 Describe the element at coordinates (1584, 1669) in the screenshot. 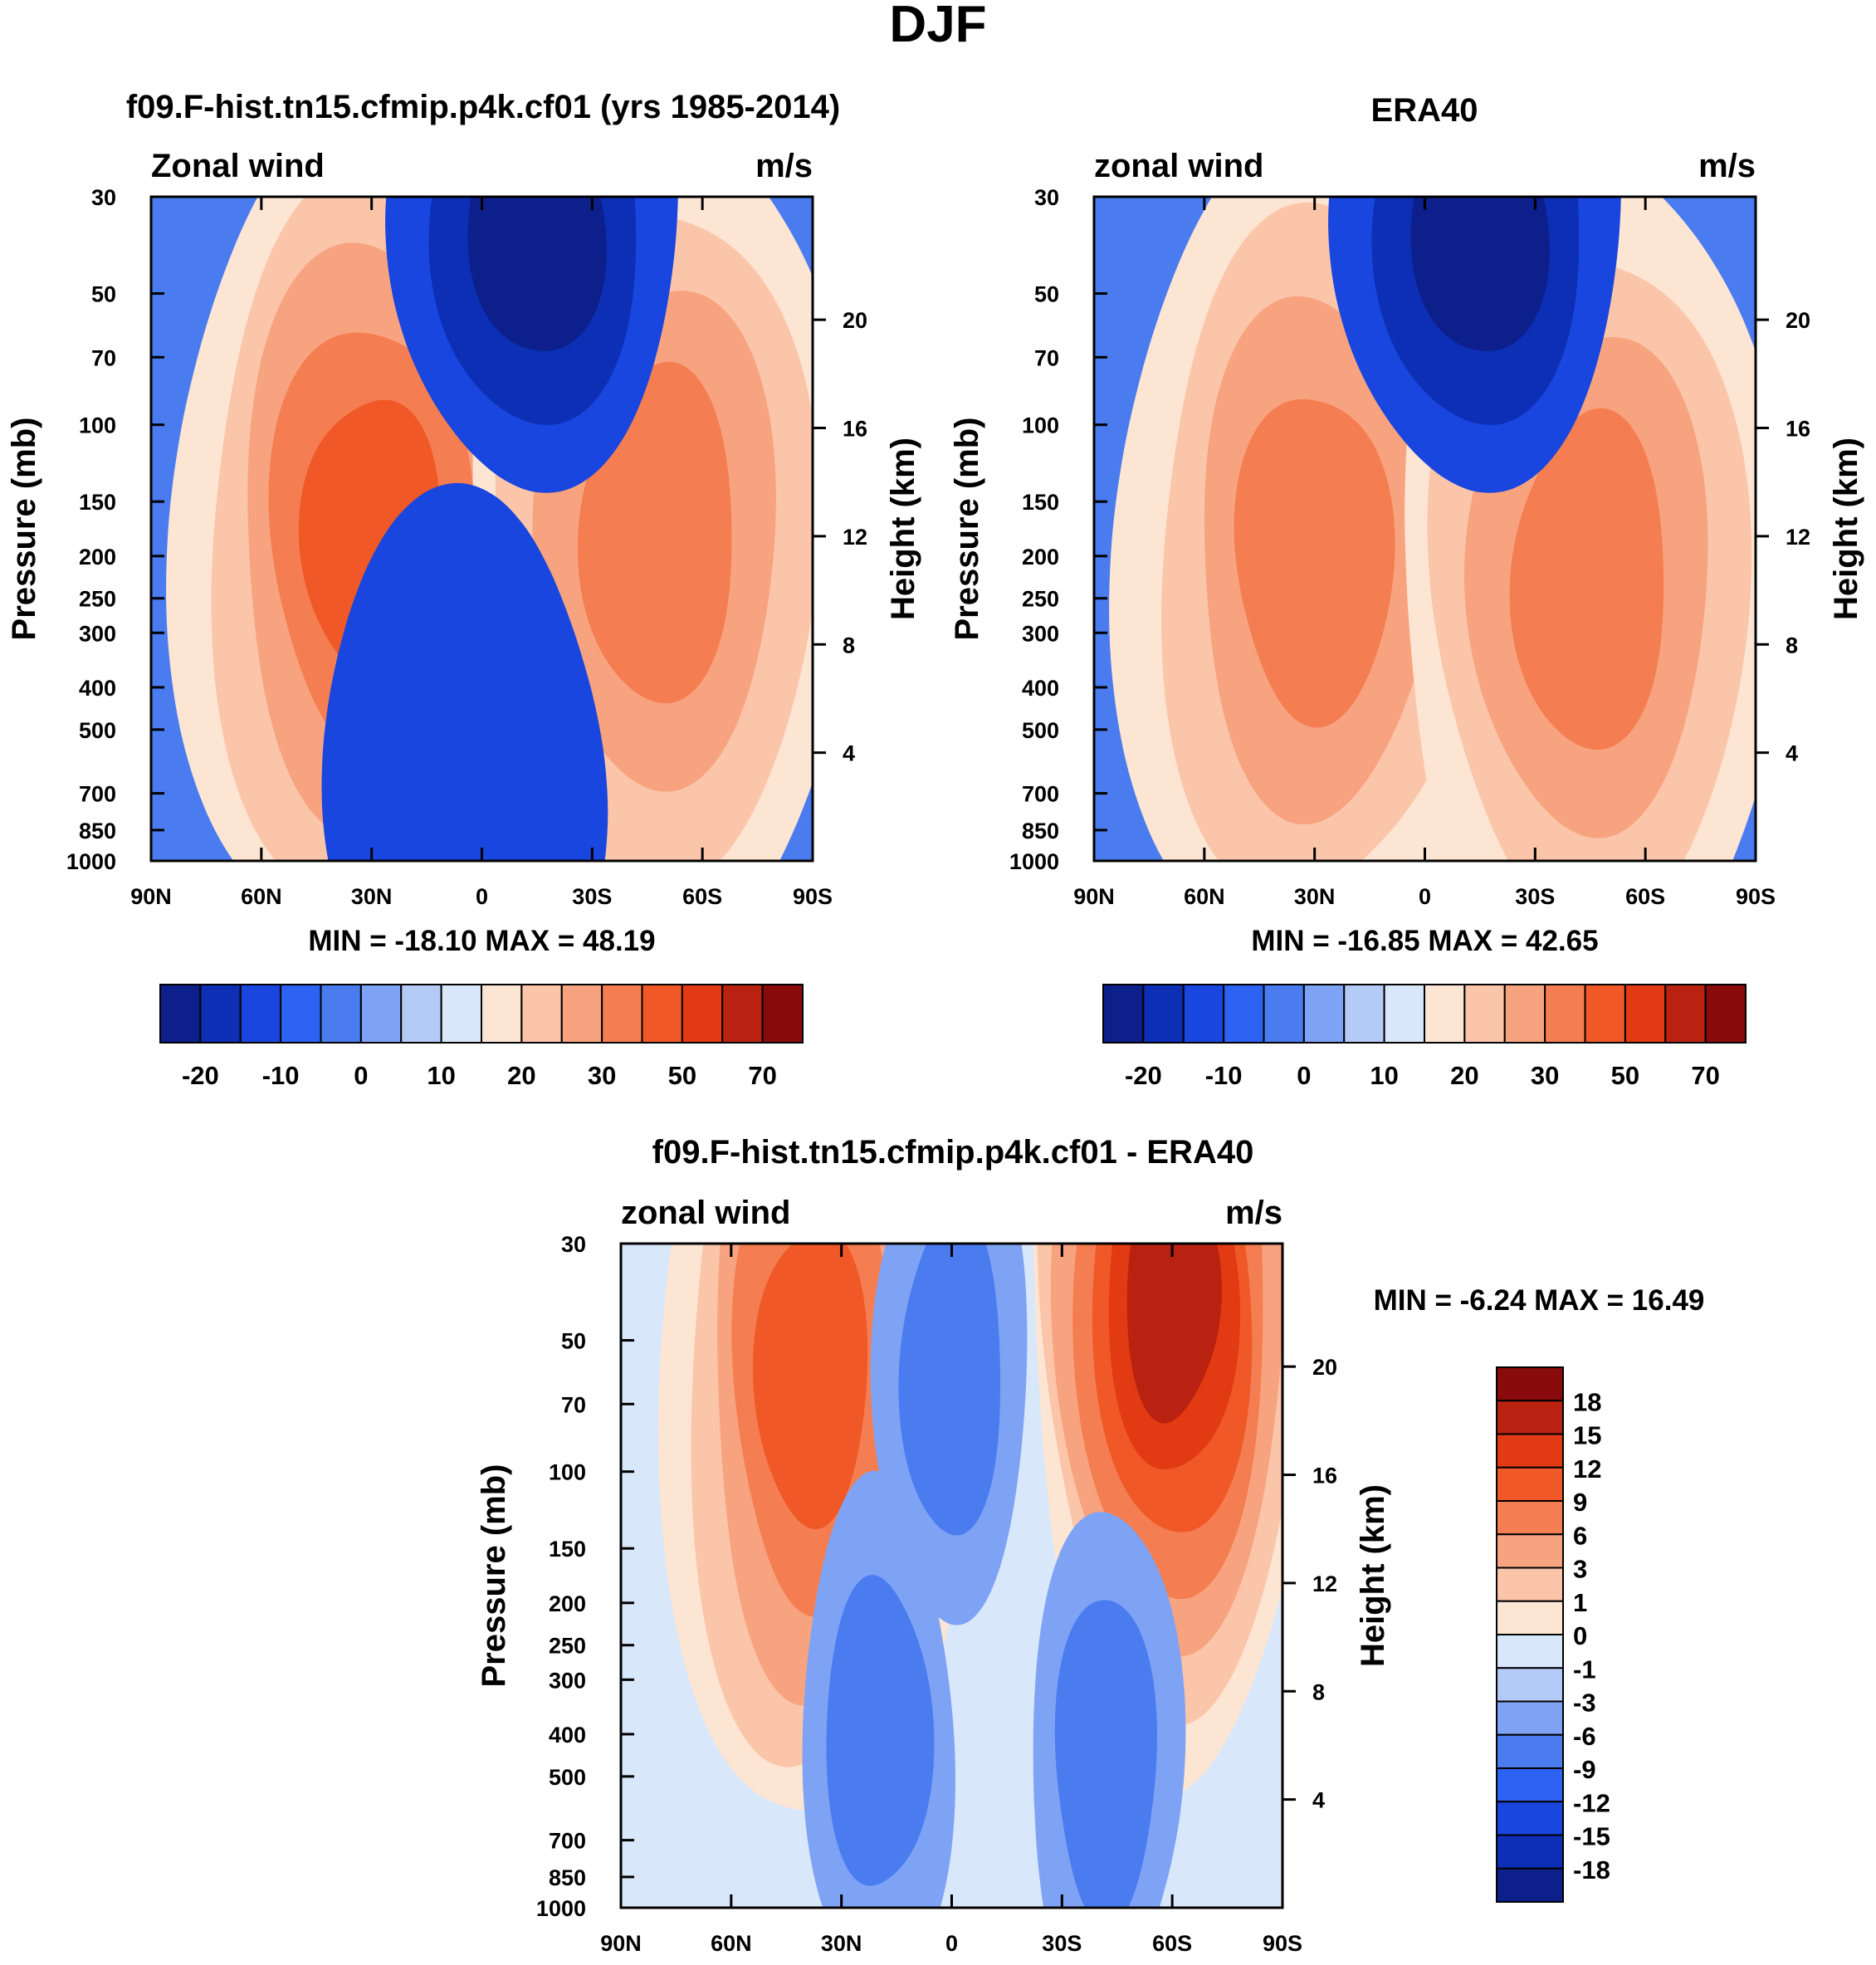

I see `colorbar-label: -1` at that location.